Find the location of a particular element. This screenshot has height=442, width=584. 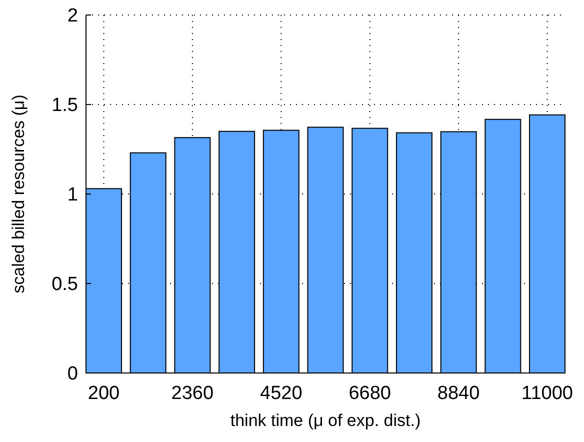

y-tick-label: 0 is located at coordinates (72, 374).